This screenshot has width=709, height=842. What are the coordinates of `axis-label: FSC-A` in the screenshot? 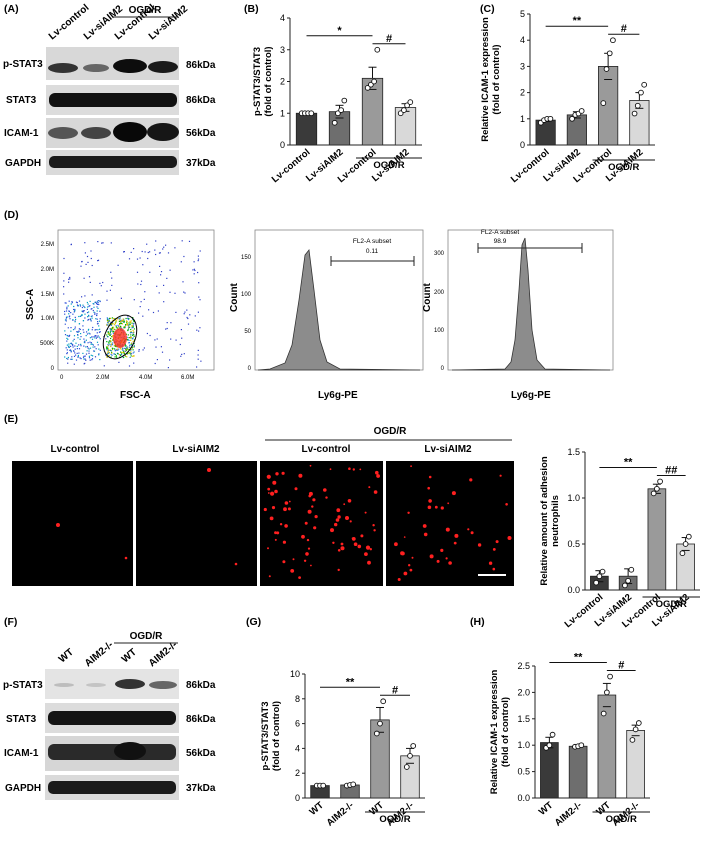 It's located at (135, 395).